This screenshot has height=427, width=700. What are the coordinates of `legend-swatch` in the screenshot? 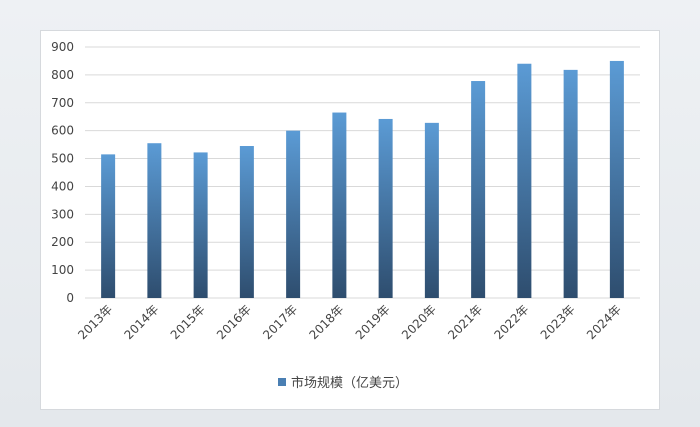 It's located at (282, 382).